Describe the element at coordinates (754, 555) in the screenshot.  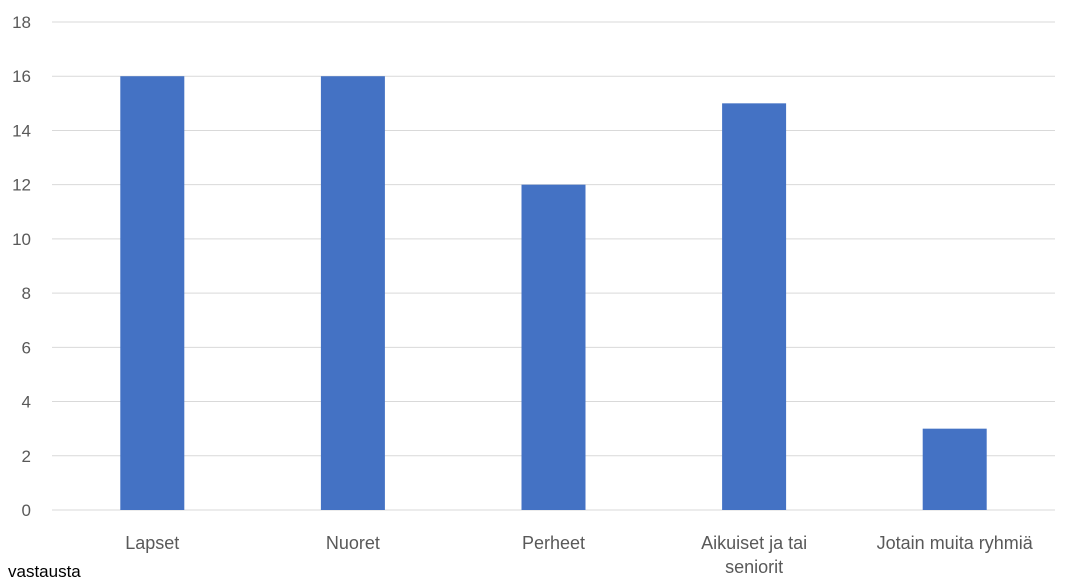
I see `x-category-label: Aikuiset ja tai seniorit` at that location.